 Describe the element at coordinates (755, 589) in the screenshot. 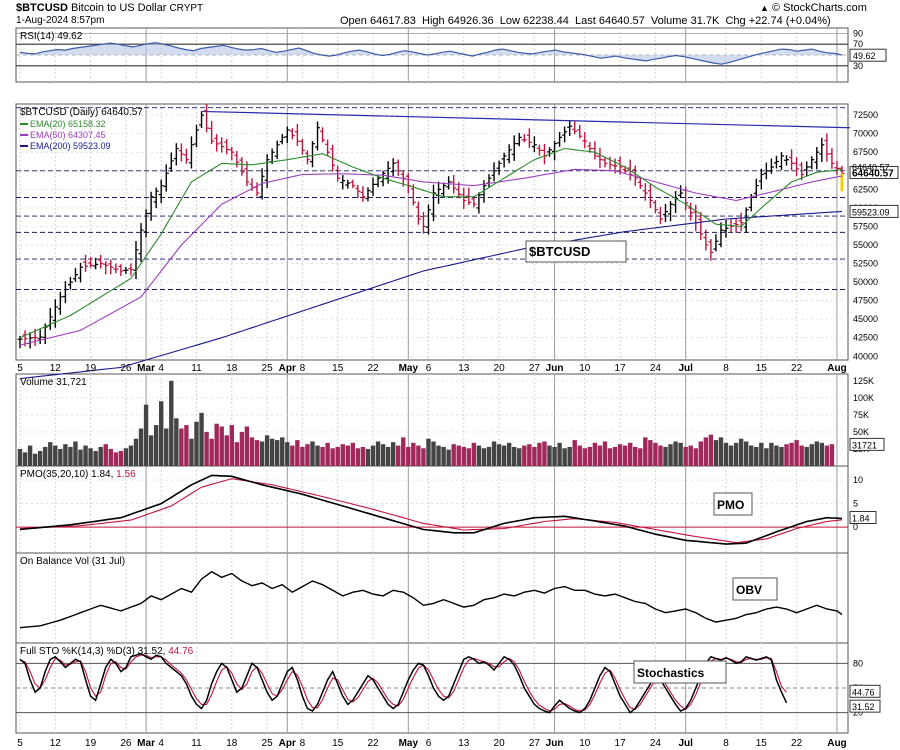

I see `obv-annotation-box` at that location.